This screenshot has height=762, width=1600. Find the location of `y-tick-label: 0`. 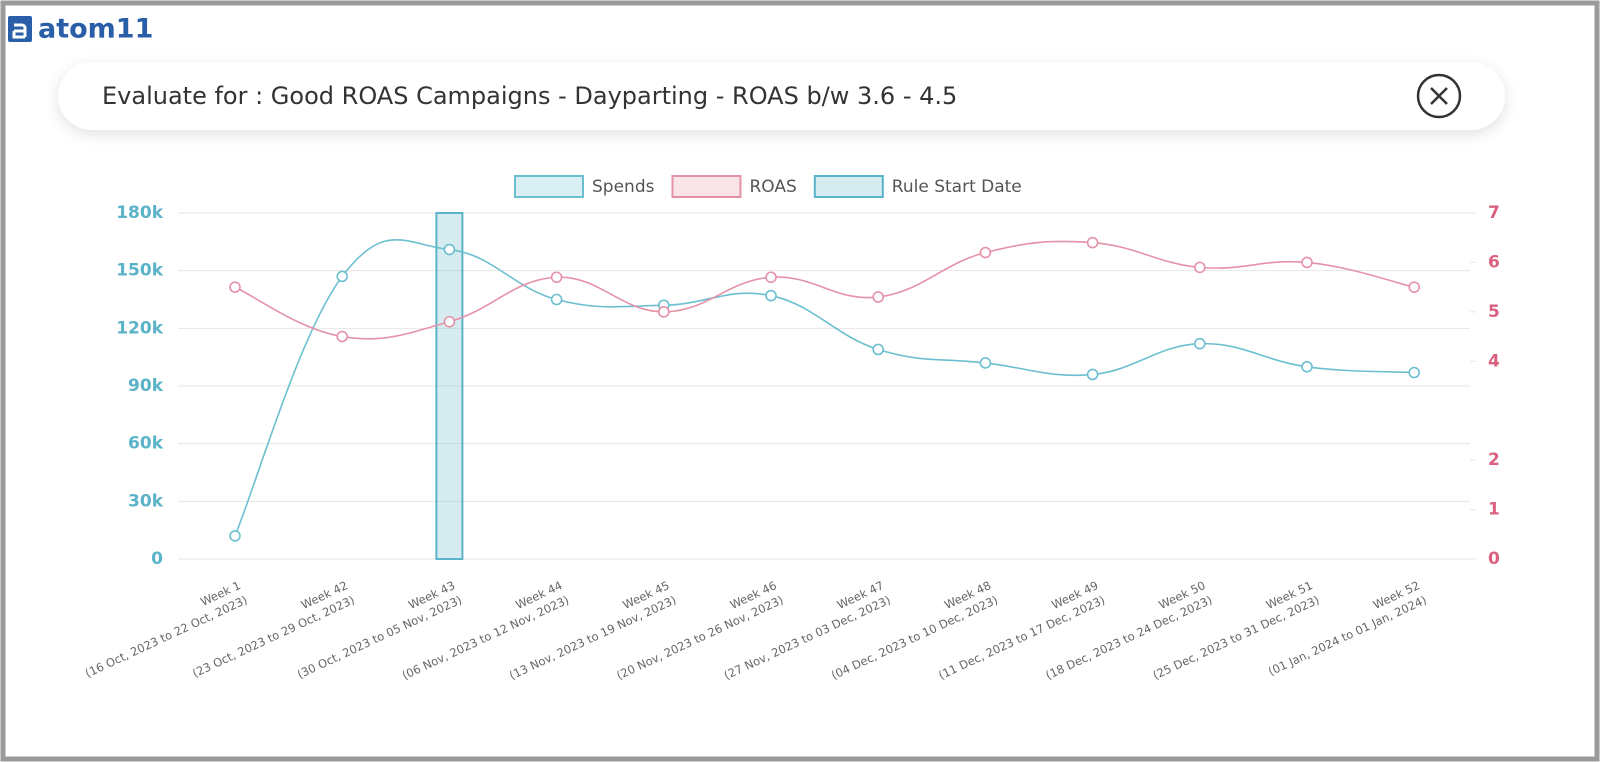

y-tick-label: 0 is located at coordinates (157, 559).